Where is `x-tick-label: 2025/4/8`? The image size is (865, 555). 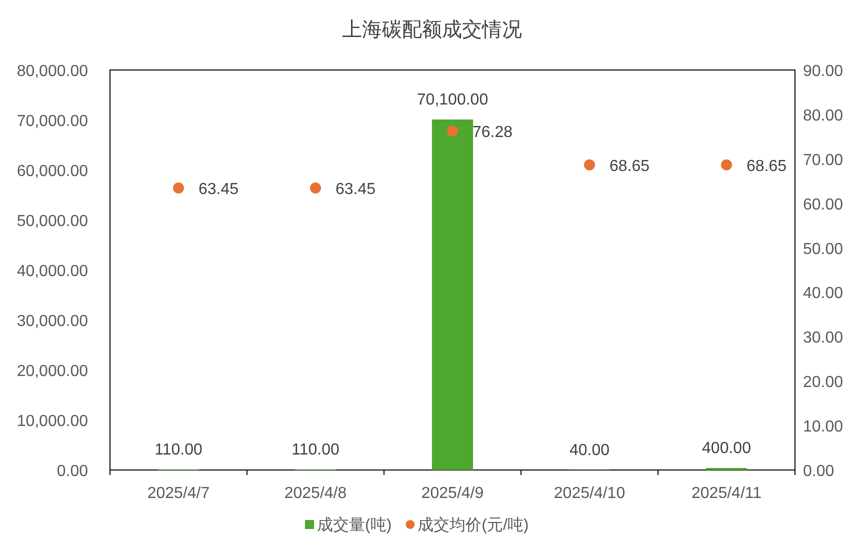 x-tick-label: 2025/4/8 is located at coordinates (315, 493).